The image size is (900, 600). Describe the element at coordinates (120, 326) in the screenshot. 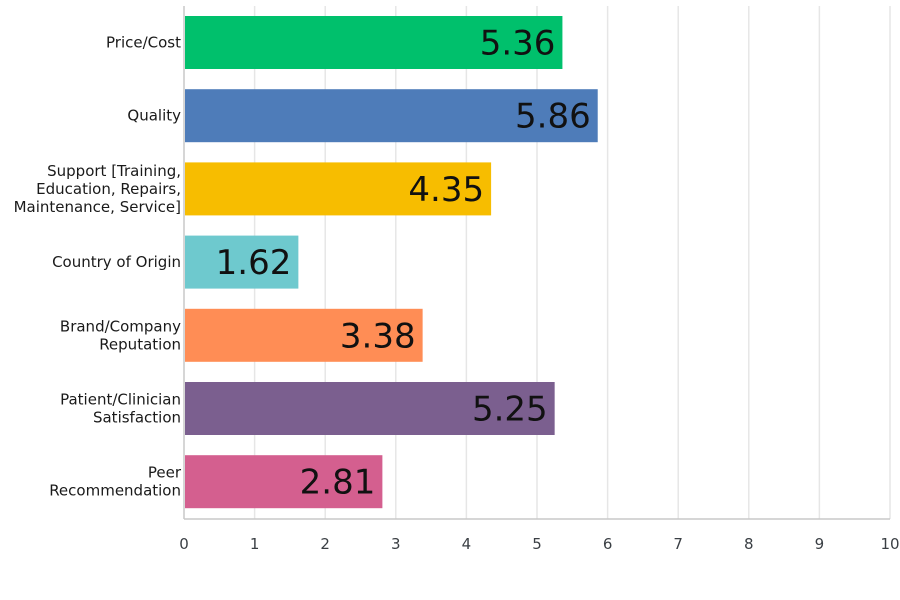

I see `category-label-line: Brand/Company` at that location.